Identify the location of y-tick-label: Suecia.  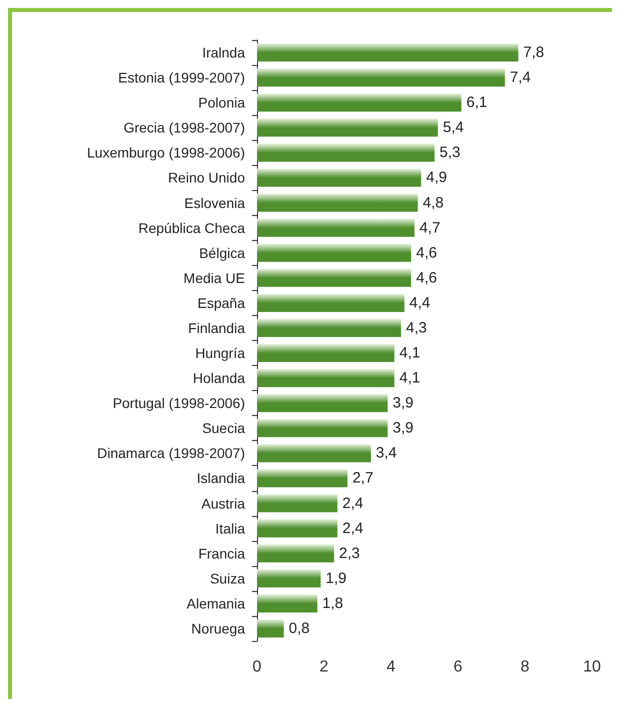
(224, 428).